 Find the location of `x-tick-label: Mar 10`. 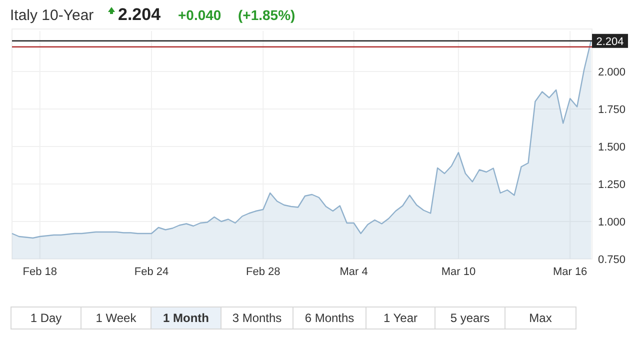

x-tick-label: Mar 10 is located at coordinates (458, 272).